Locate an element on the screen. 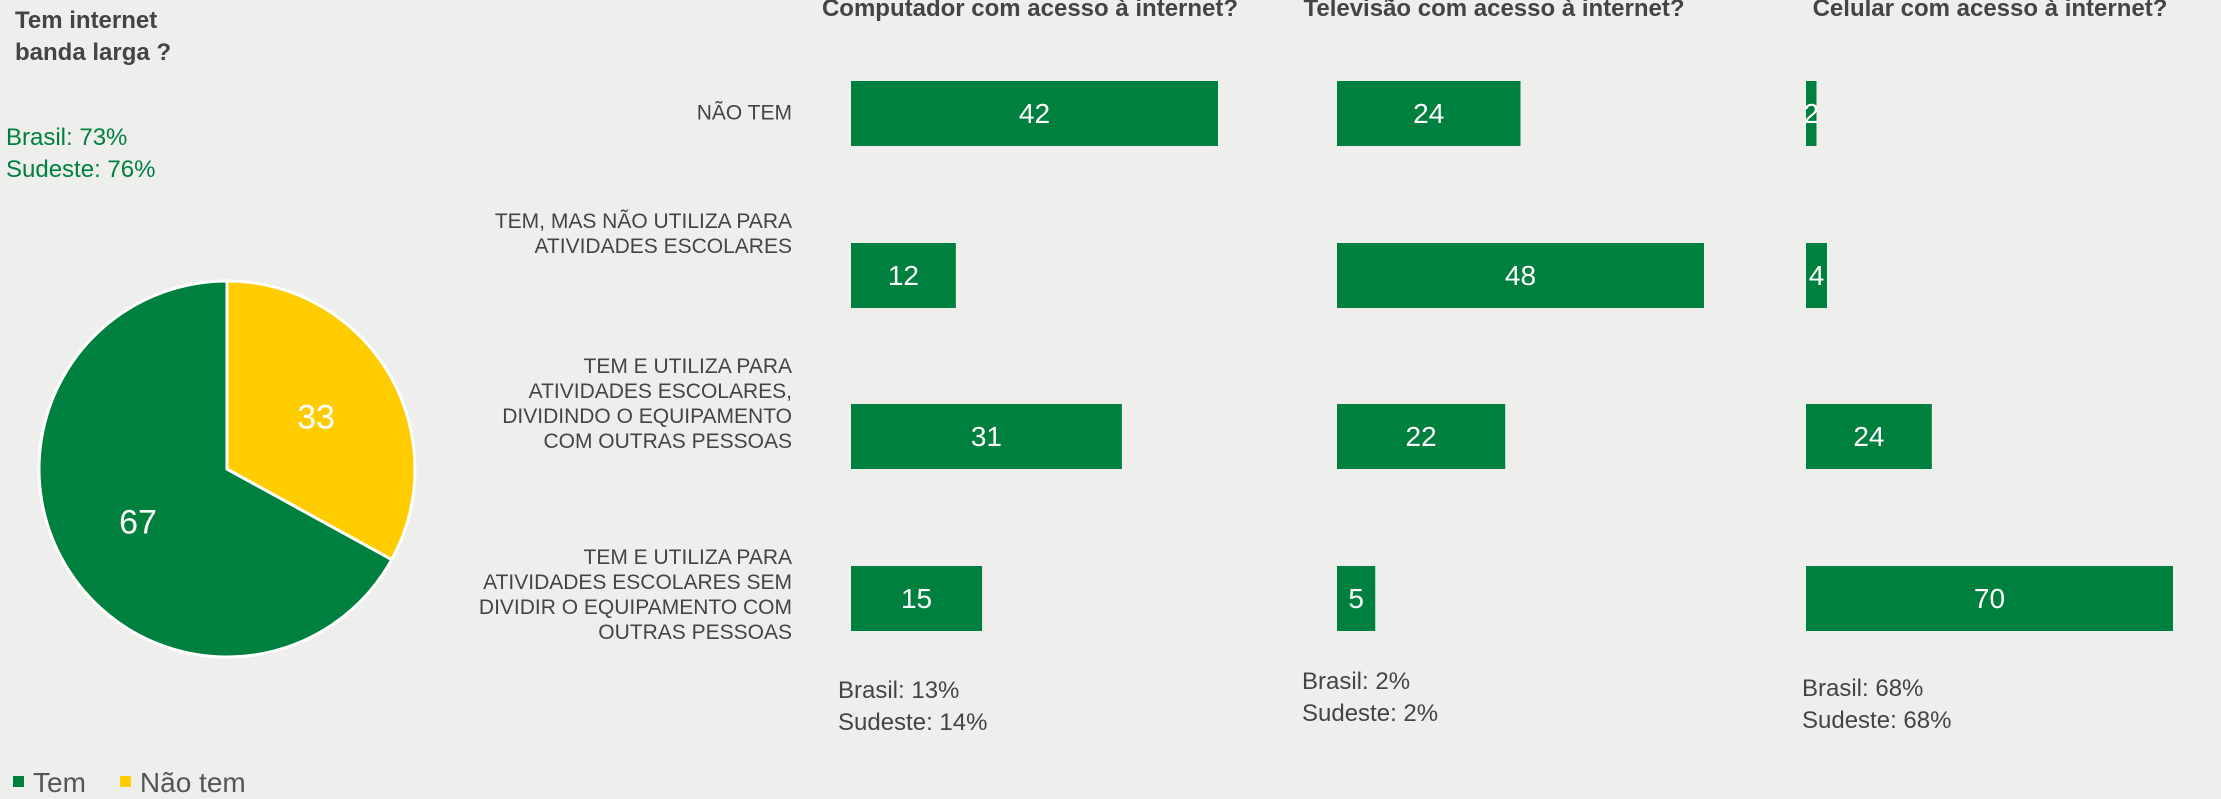 This screenshot has height=799, width=2221. slice-label: 67 is located at coordinates (138, 523).